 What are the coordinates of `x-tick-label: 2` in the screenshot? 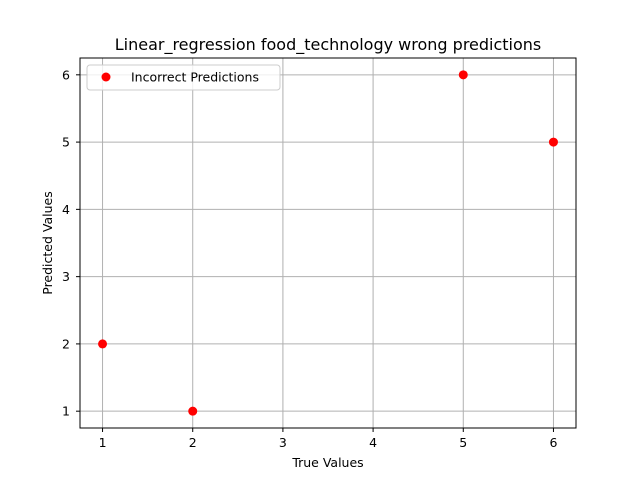 It's located at (193, 442).